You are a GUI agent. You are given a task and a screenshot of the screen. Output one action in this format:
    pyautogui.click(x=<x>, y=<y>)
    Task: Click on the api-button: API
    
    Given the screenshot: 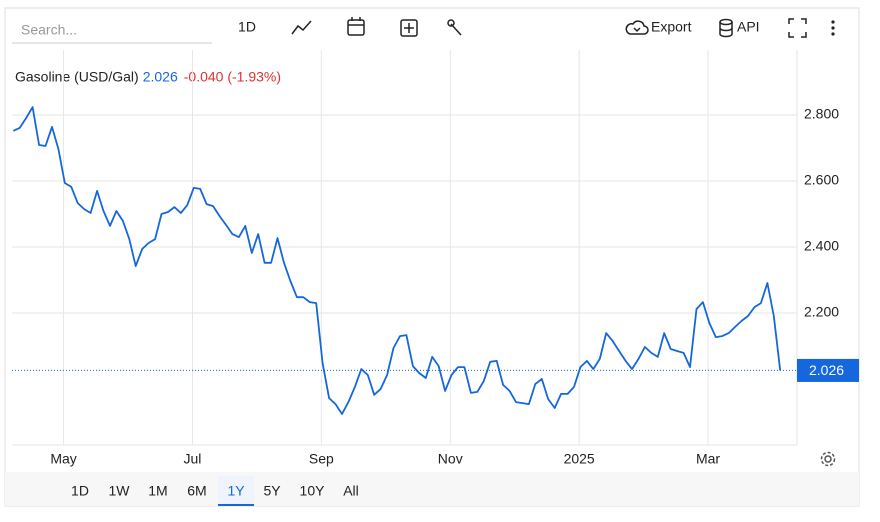 What is the action you would take?
    pyautogui.click(x=748, y=27)
    